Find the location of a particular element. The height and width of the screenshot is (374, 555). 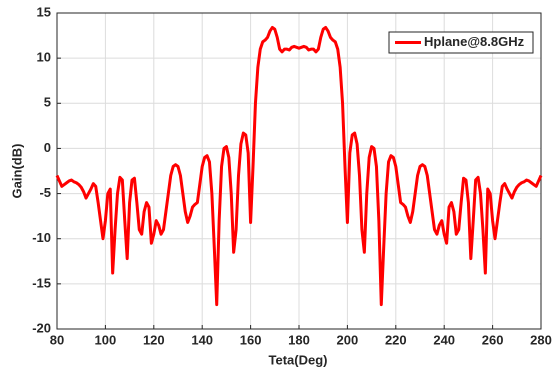

x-tick-label: 220 is located at coordinates (396, 339).